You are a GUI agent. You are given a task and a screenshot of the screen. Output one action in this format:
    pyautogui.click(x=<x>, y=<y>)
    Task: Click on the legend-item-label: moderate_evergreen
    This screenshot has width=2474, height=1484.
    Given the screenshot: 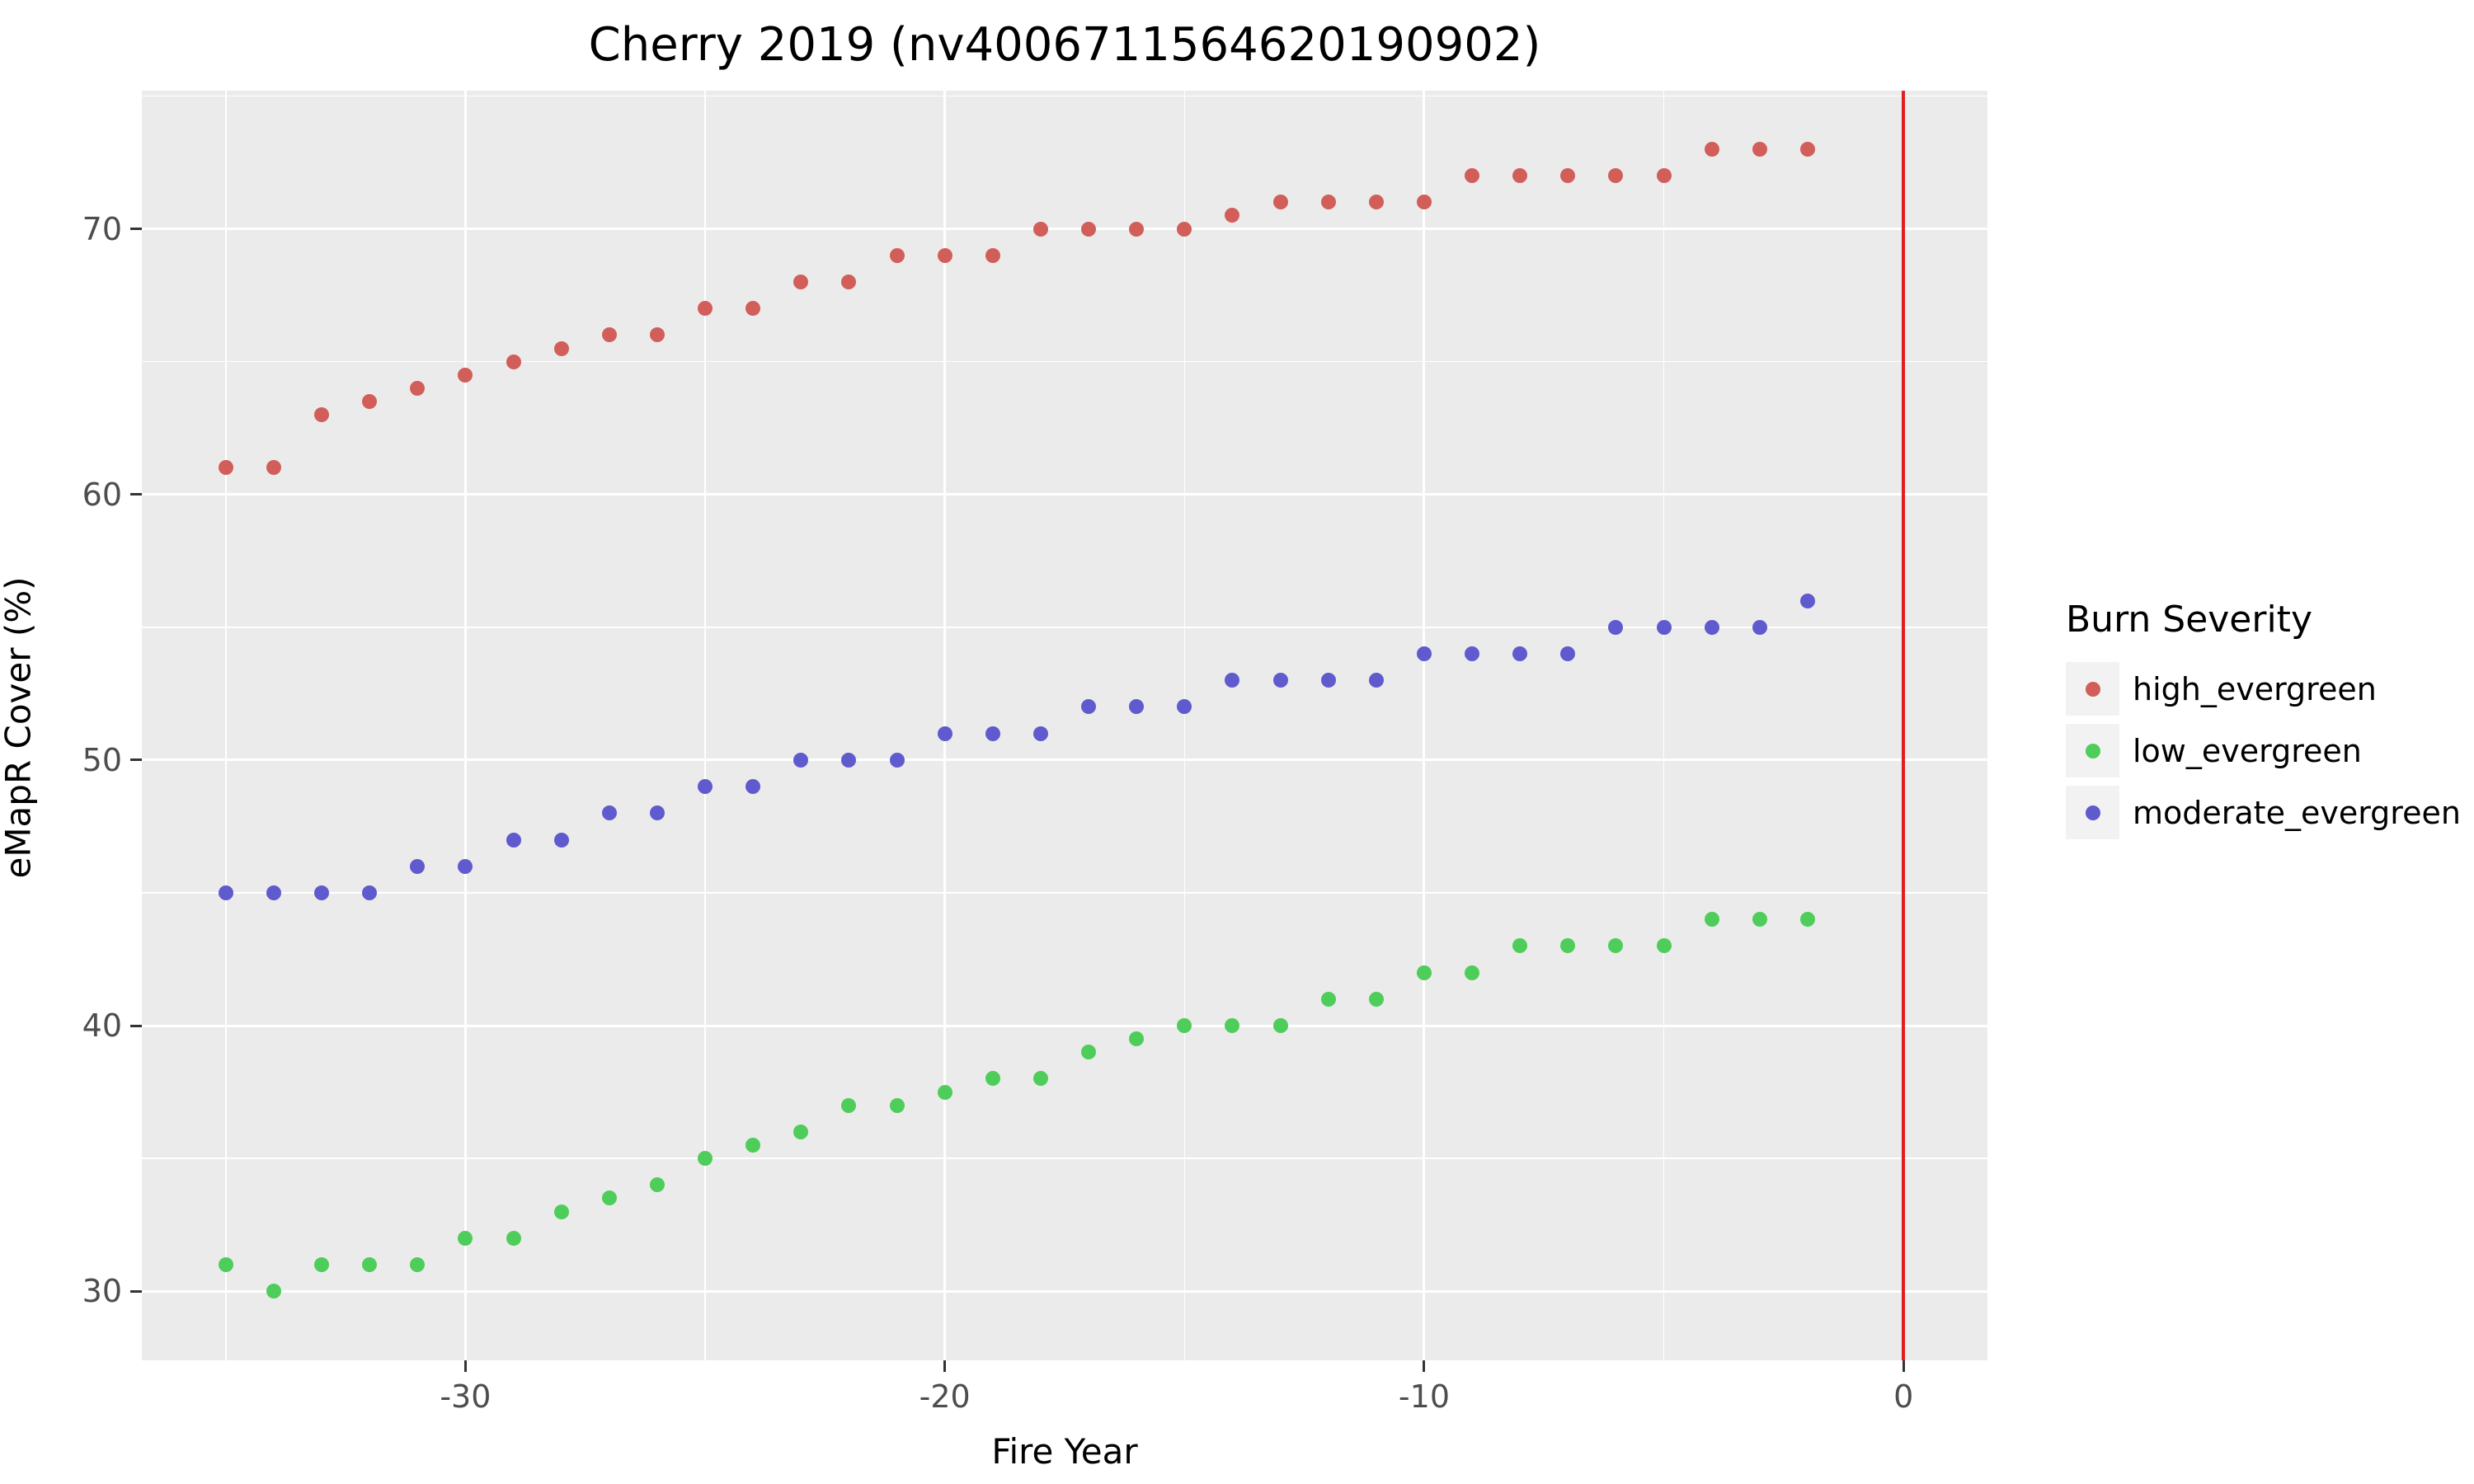 What is the action you would take?
    pyautogui.click(x=2297, y=812)
    